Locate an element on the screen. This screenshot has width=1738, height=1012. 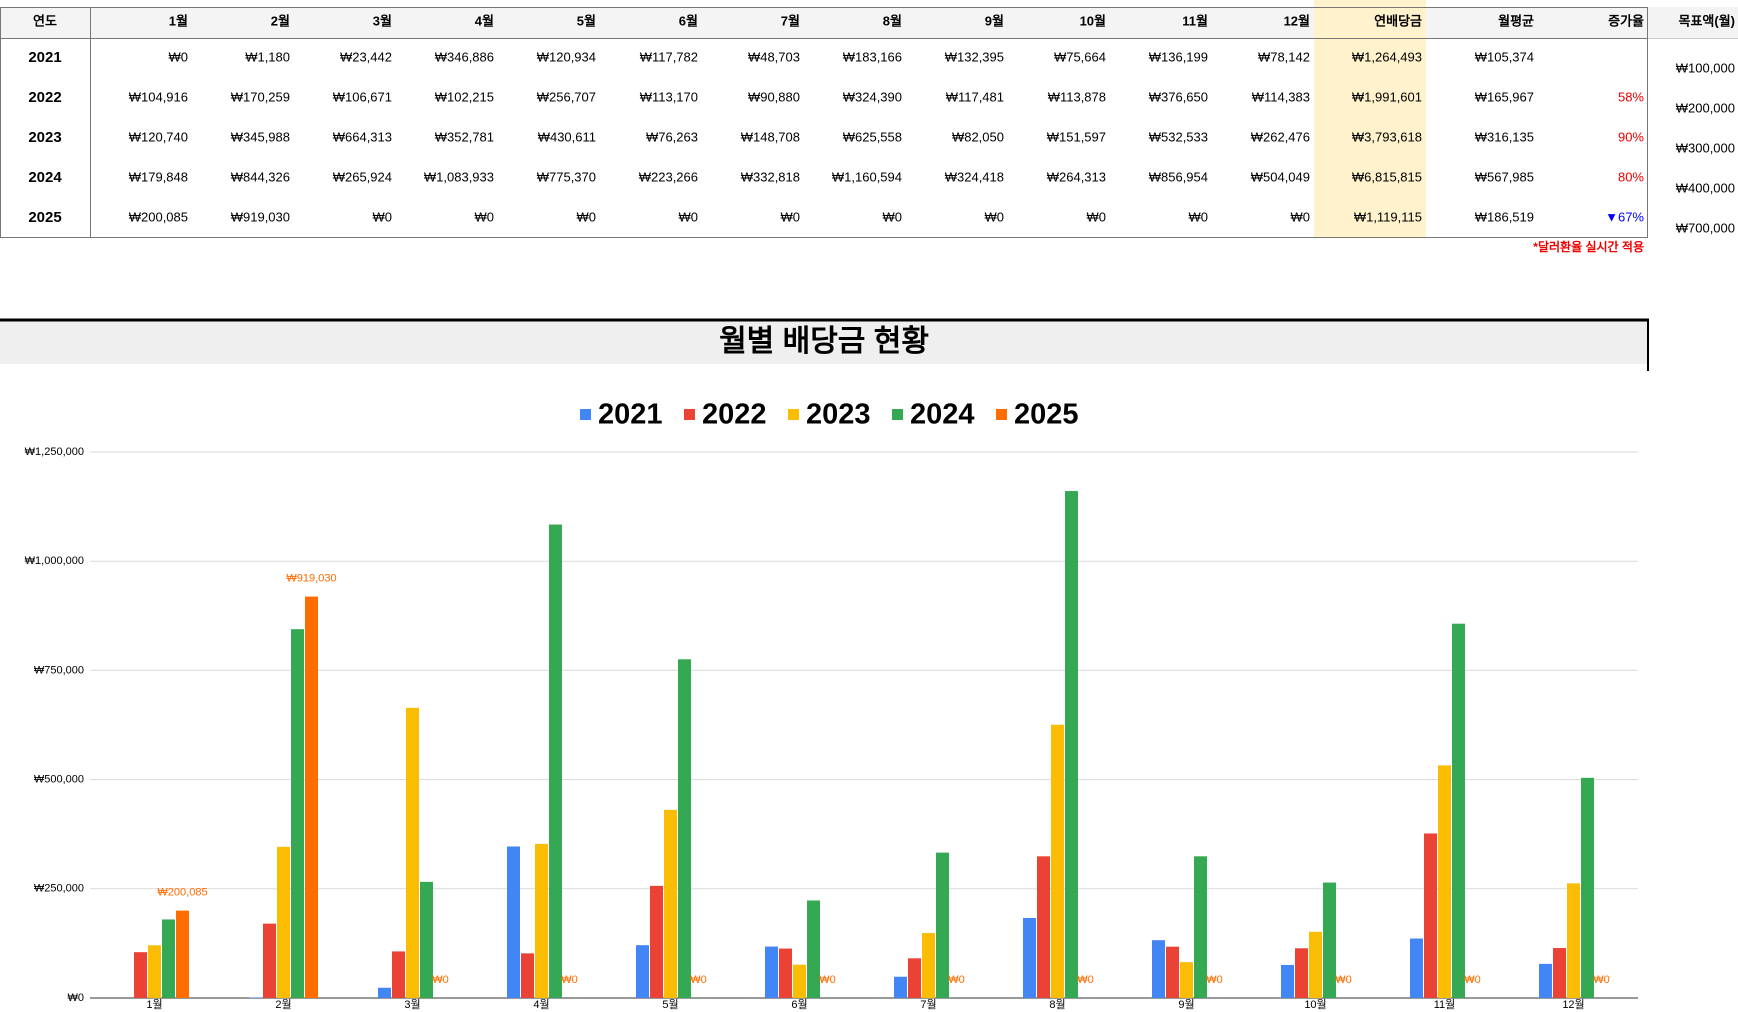
table-cell: 58% is located at coordinates (1631, 96).